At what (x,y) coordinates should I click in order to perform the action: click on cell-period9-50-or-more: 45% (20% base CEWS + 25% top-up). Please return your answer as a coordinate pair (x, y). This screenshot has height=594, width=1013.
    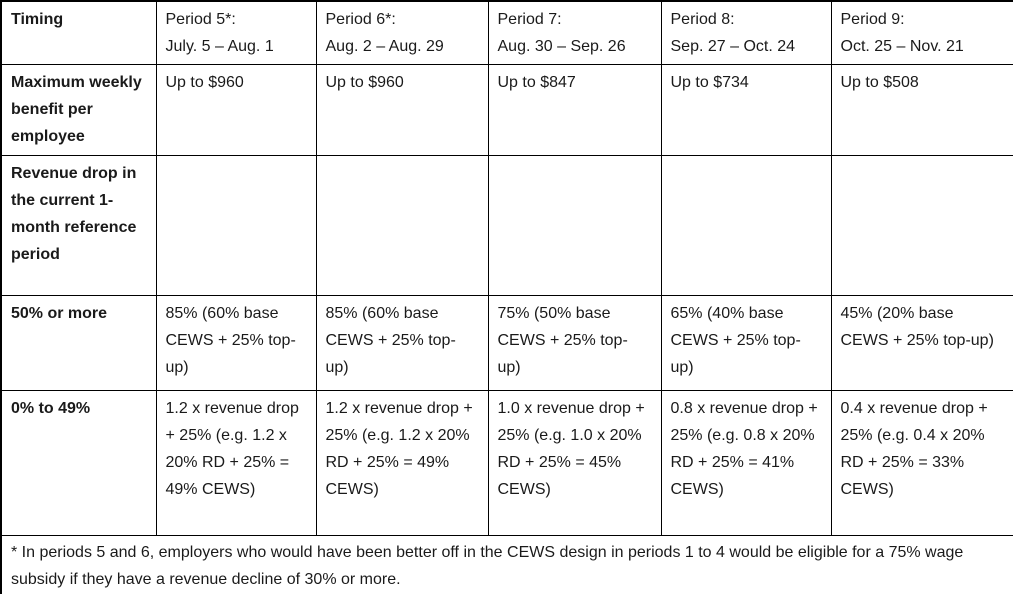
    Looking at the image, I should click on (921, 343).